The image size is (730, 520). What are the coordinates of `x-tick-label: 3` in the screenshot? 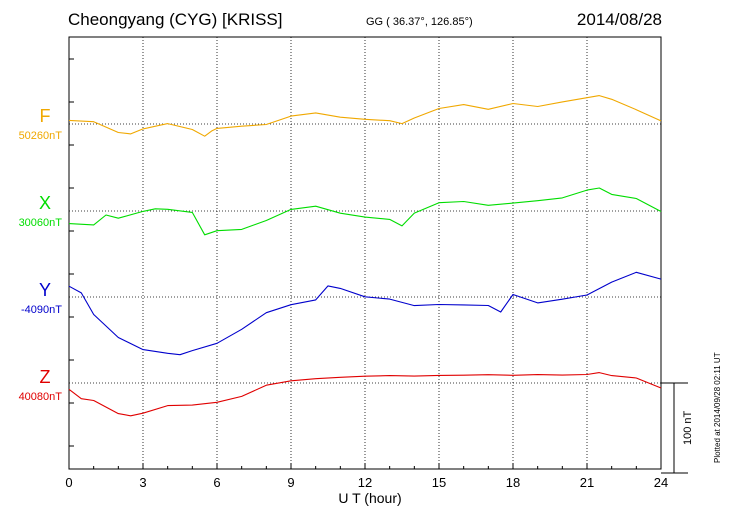 It's located at (142, 482).